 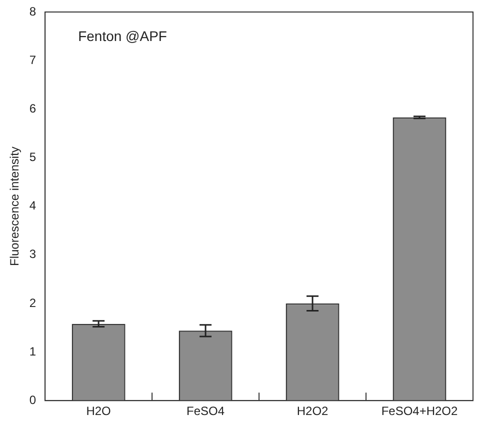 What do you see at coordinates (32, 108) in the screenshot?
I see `y-tick-label: 6` at bounding box center [32, 108].